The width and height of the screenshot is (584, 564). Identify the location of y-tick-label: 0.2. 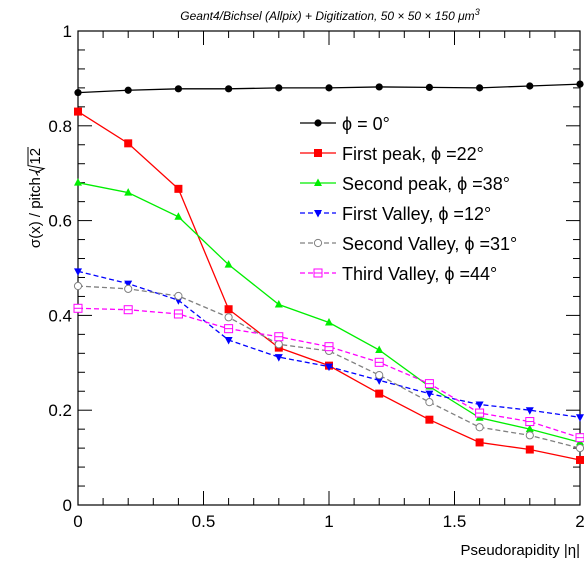
(60, 410).